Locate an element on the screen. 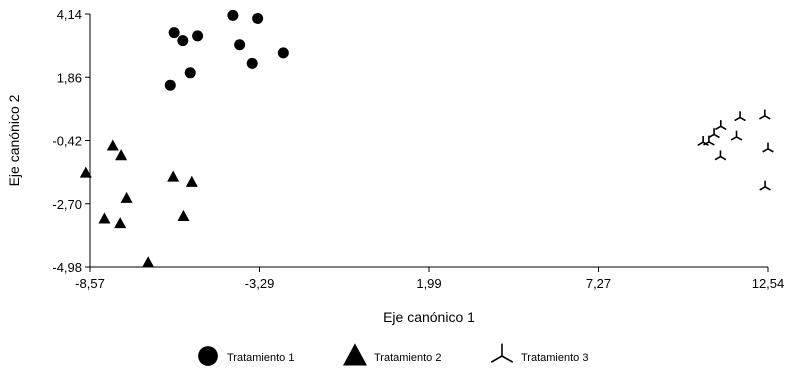  legend-label: Tratamiento 3 is located at coordinates (554, 358).